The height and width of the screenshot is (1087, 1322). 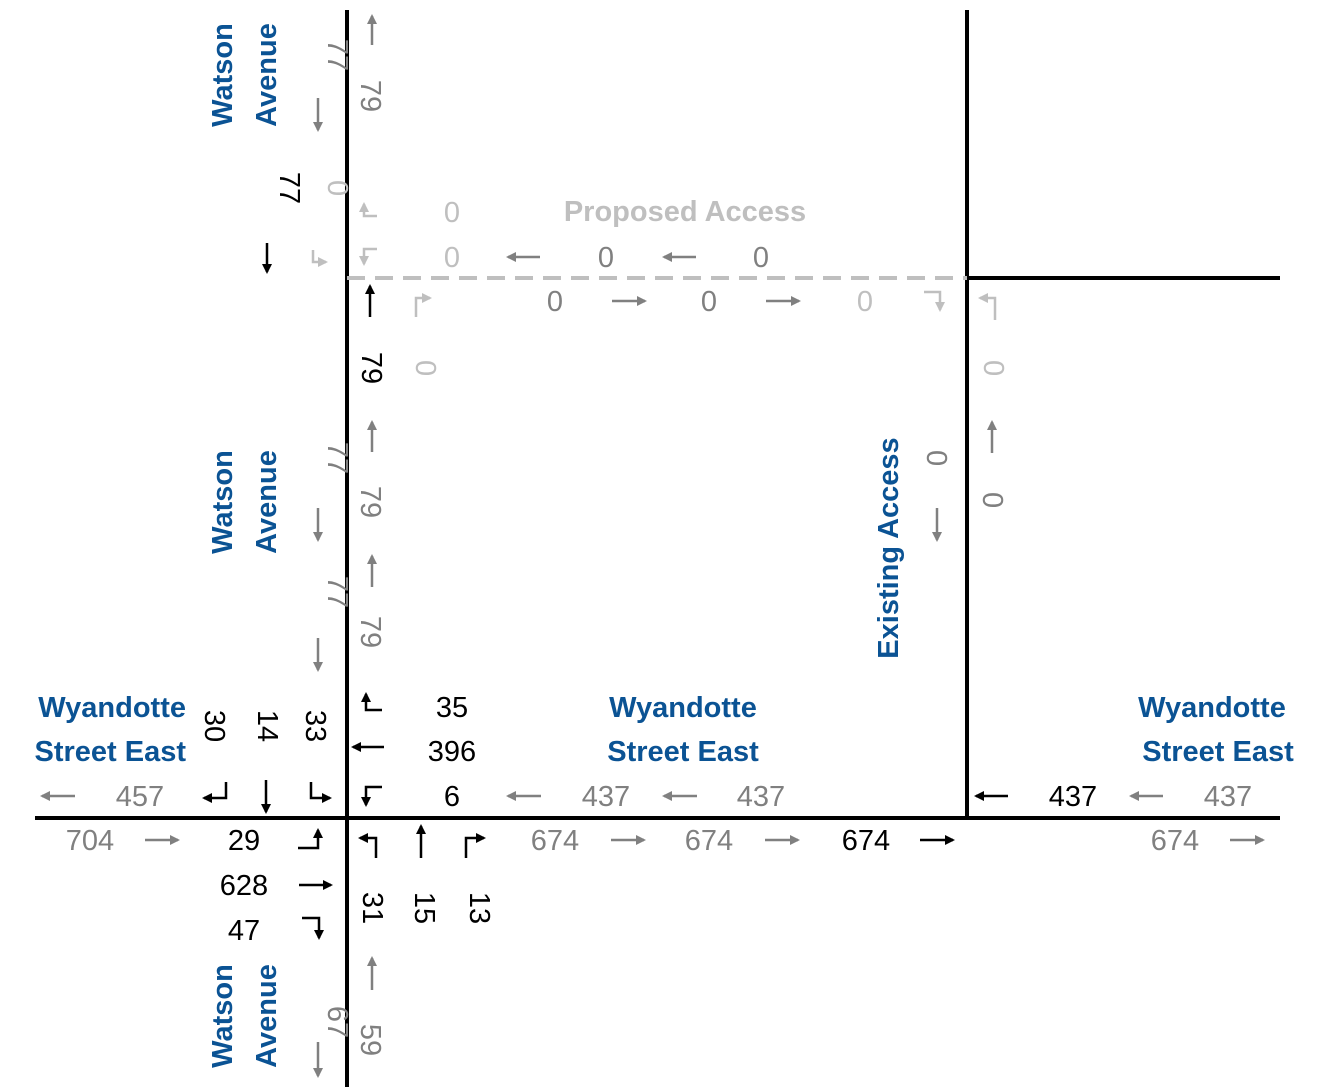 What do you see at coordinates (409, 235) in the screenshot?
I see `proposed-access-wb-approach: 0 0` at bounding box center [409, 235].